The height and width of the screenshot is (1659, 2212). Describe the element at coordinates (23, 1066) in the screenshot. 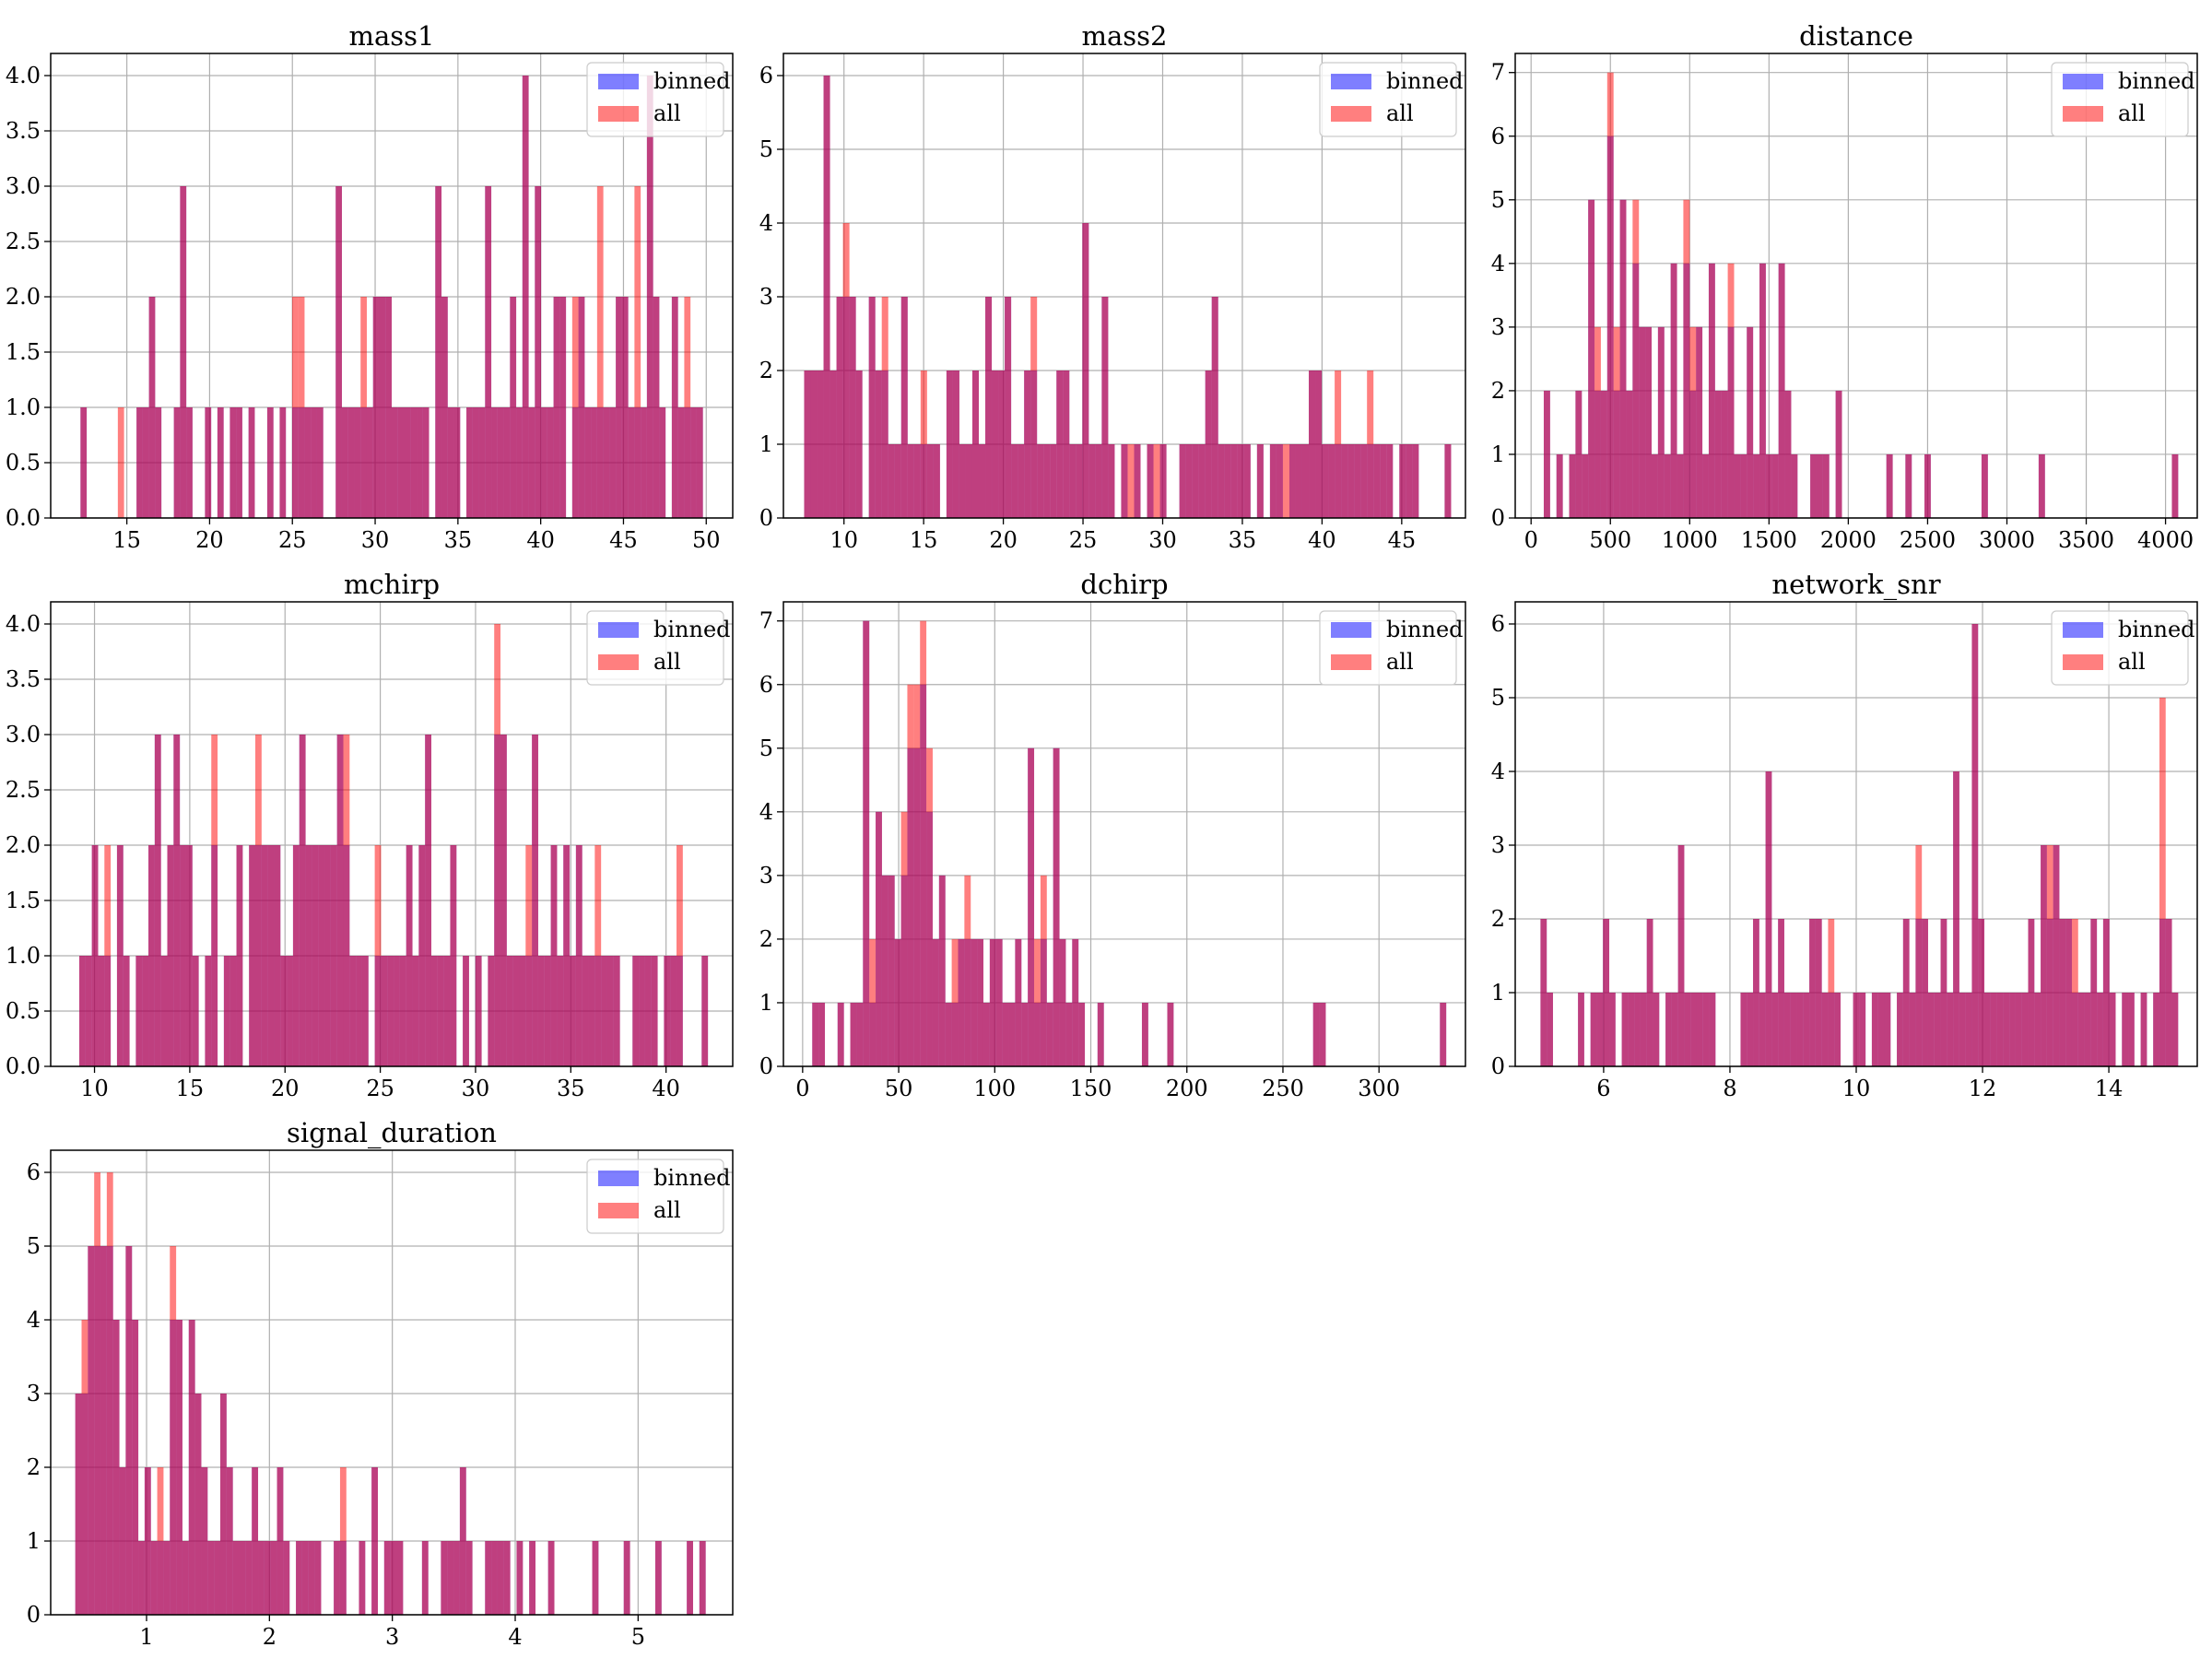

I see `y-tick-label: 0.0` at that location.